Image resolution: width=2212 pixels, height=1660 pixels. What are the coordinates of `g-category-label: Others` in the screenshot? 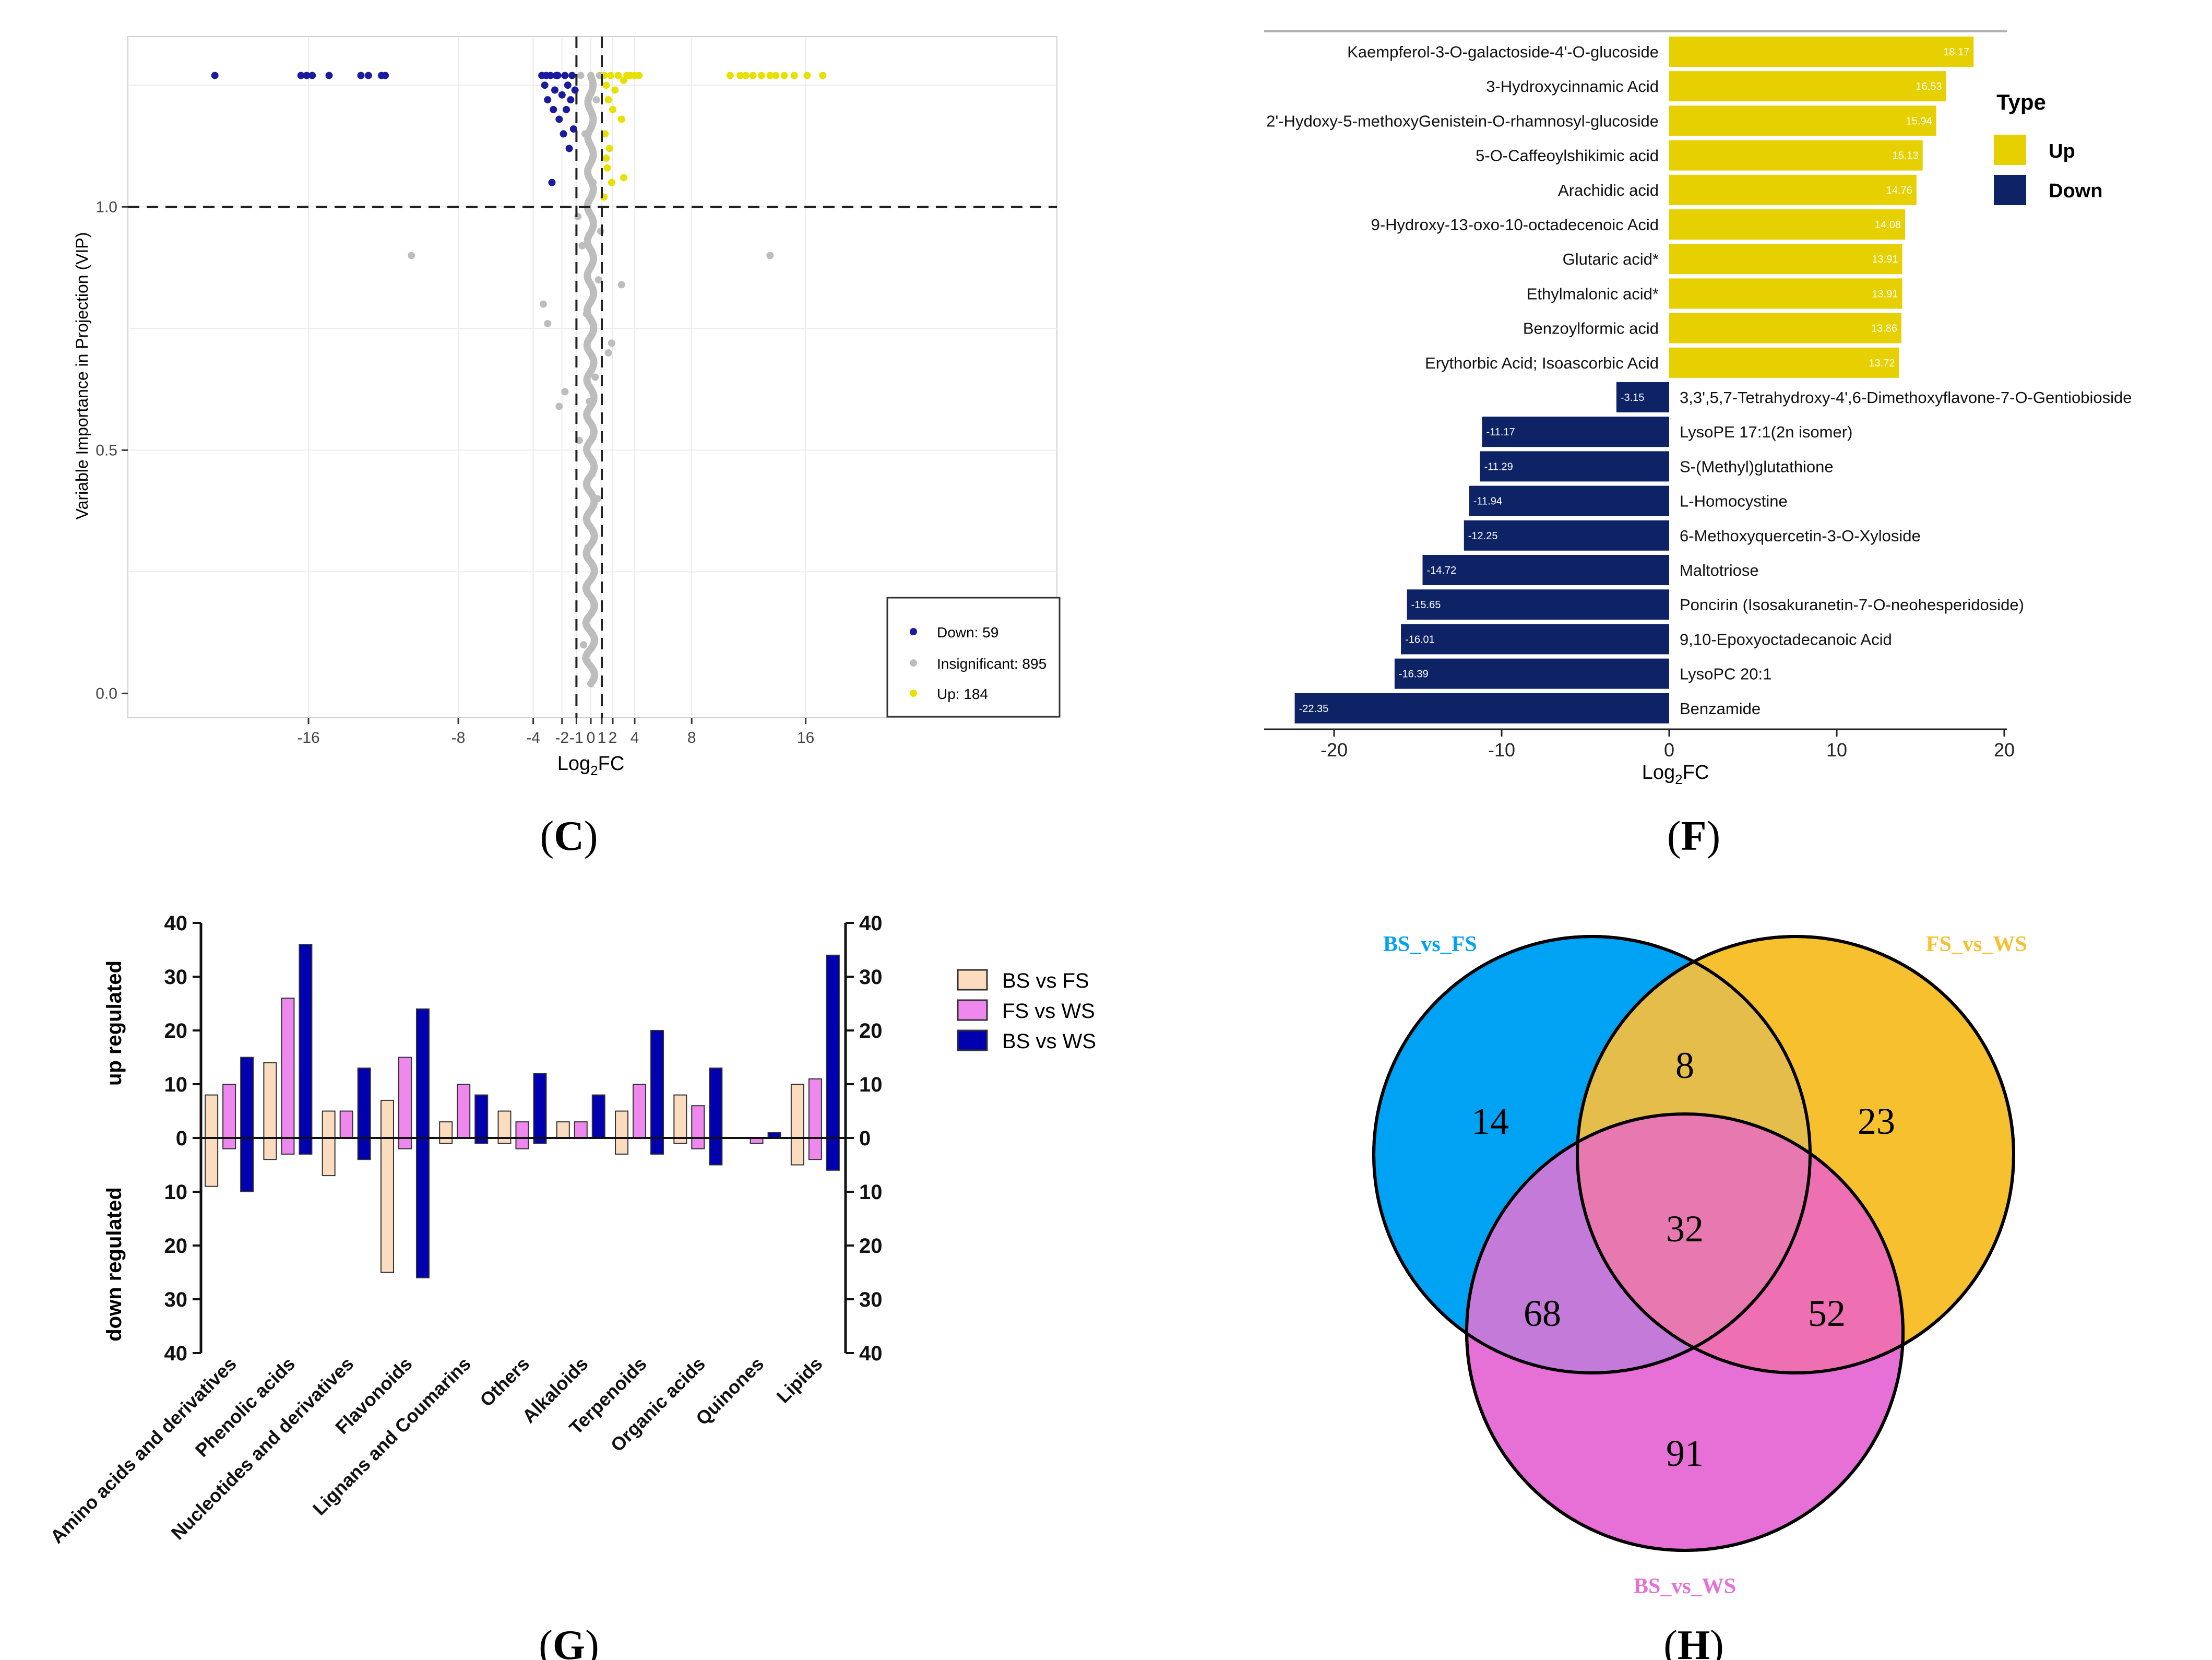 It's located at (504, 1382).